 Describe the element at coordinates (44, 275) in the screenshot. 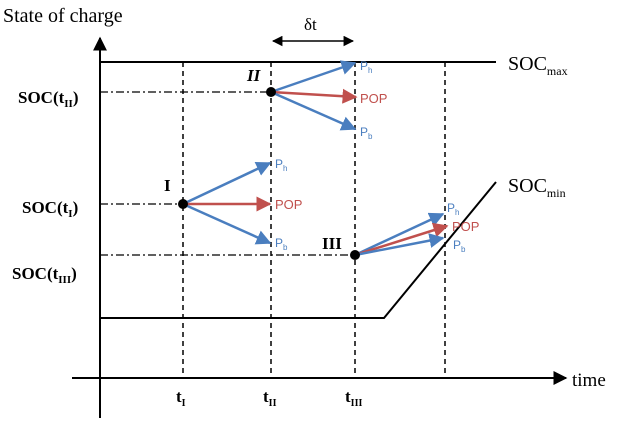

I see `soc-t3-label: SOC(tIII)` at that location.